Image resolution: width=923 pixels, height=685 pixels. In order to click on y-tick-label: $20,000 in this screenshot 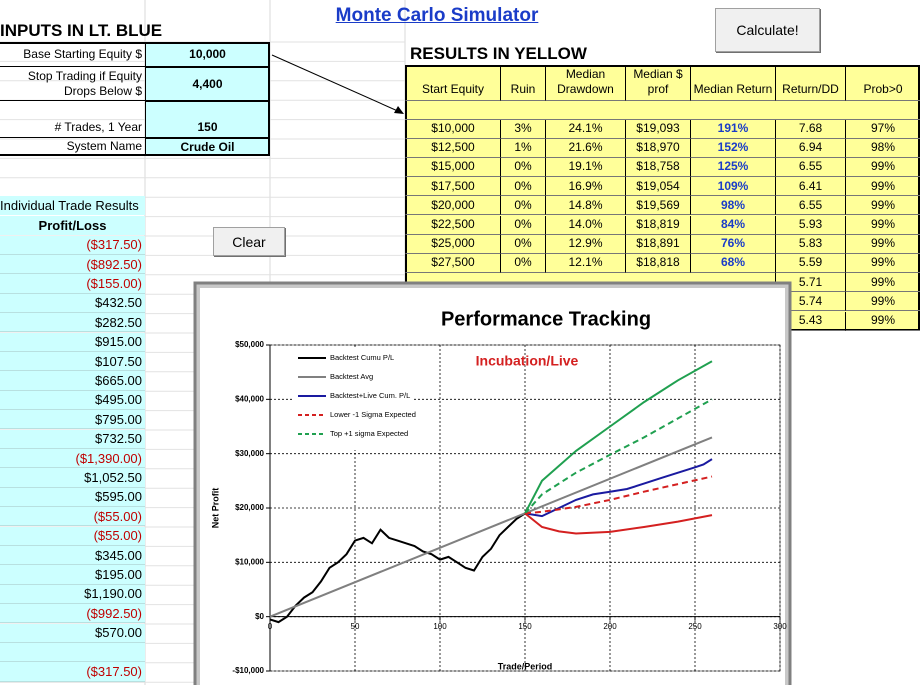, I will do `click(249, 507)`.